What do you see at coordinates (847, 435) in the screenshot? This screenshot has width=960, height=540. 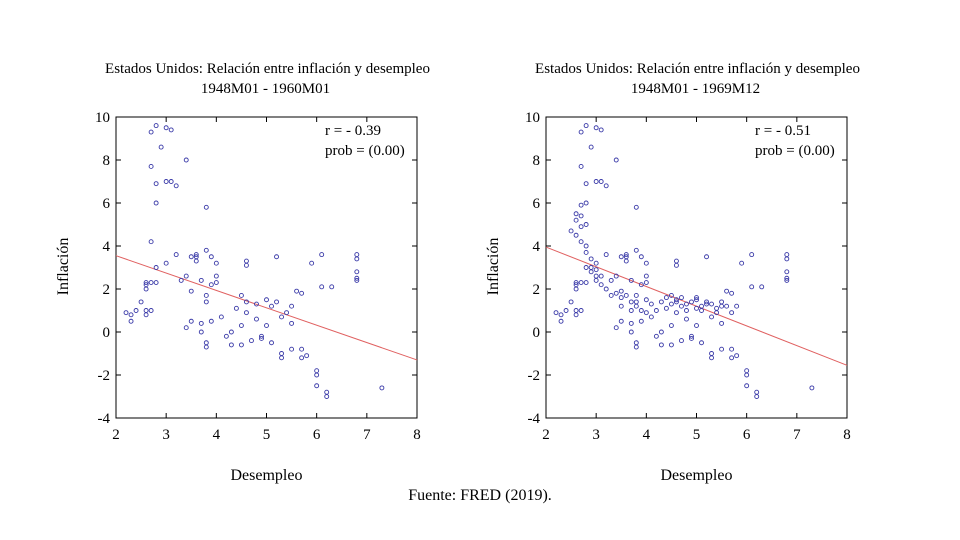 I see `c1-x-tick-label: 8` at bounding box center [847, 435].